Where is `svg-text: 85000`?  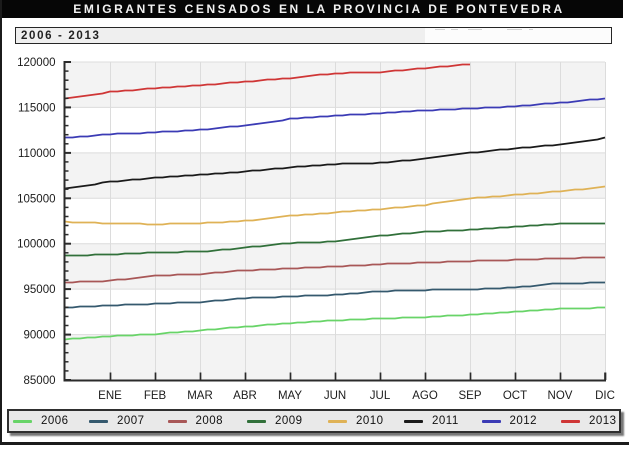 svg-text: 85000 is located at coordinates (40, 381).